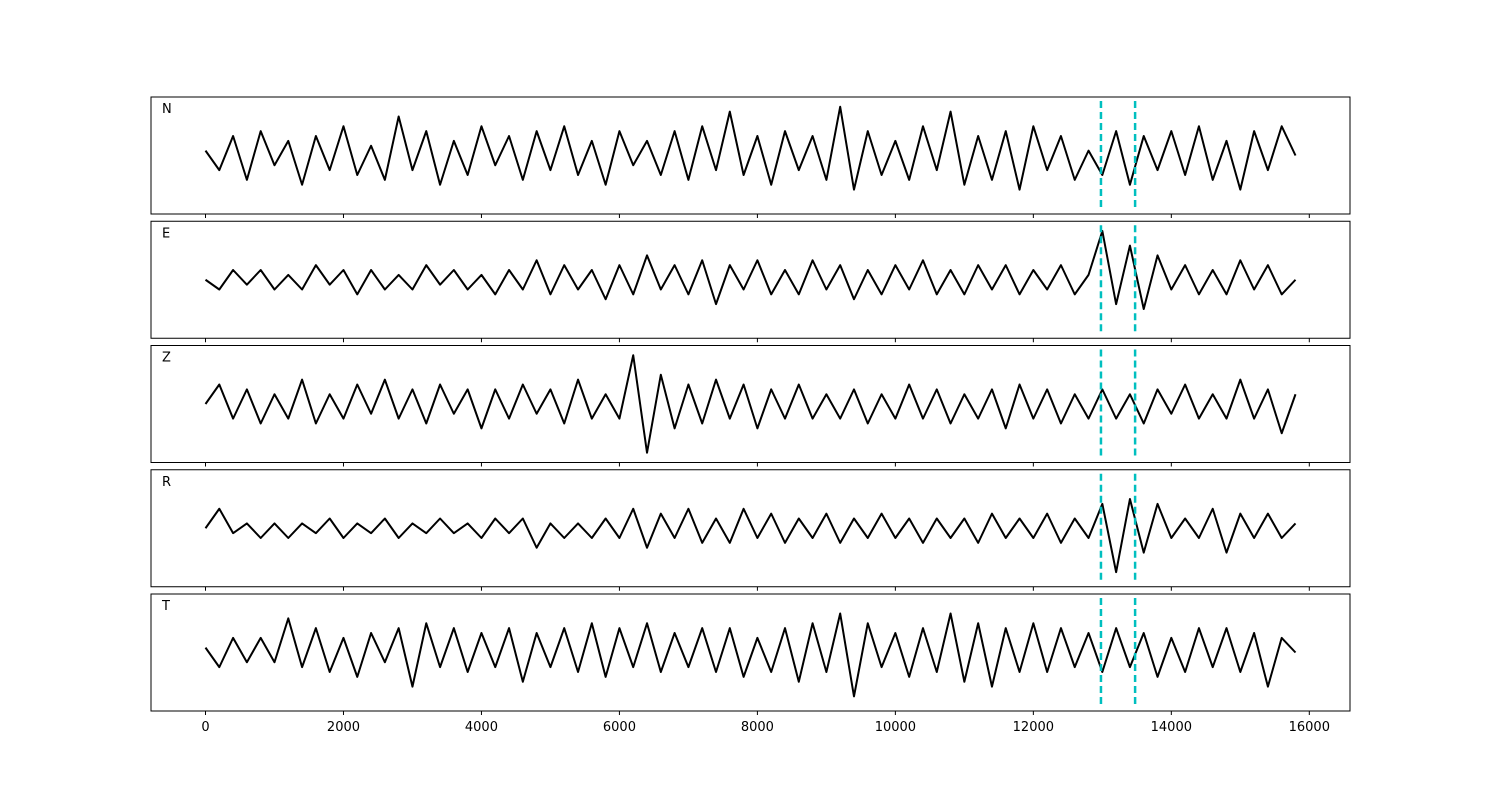 The image size is (1500, 800). What do you see at coordinates (757, 727) in the screenshot?
I see `x-tick-label: 8000` at bounding box center [757, 727].